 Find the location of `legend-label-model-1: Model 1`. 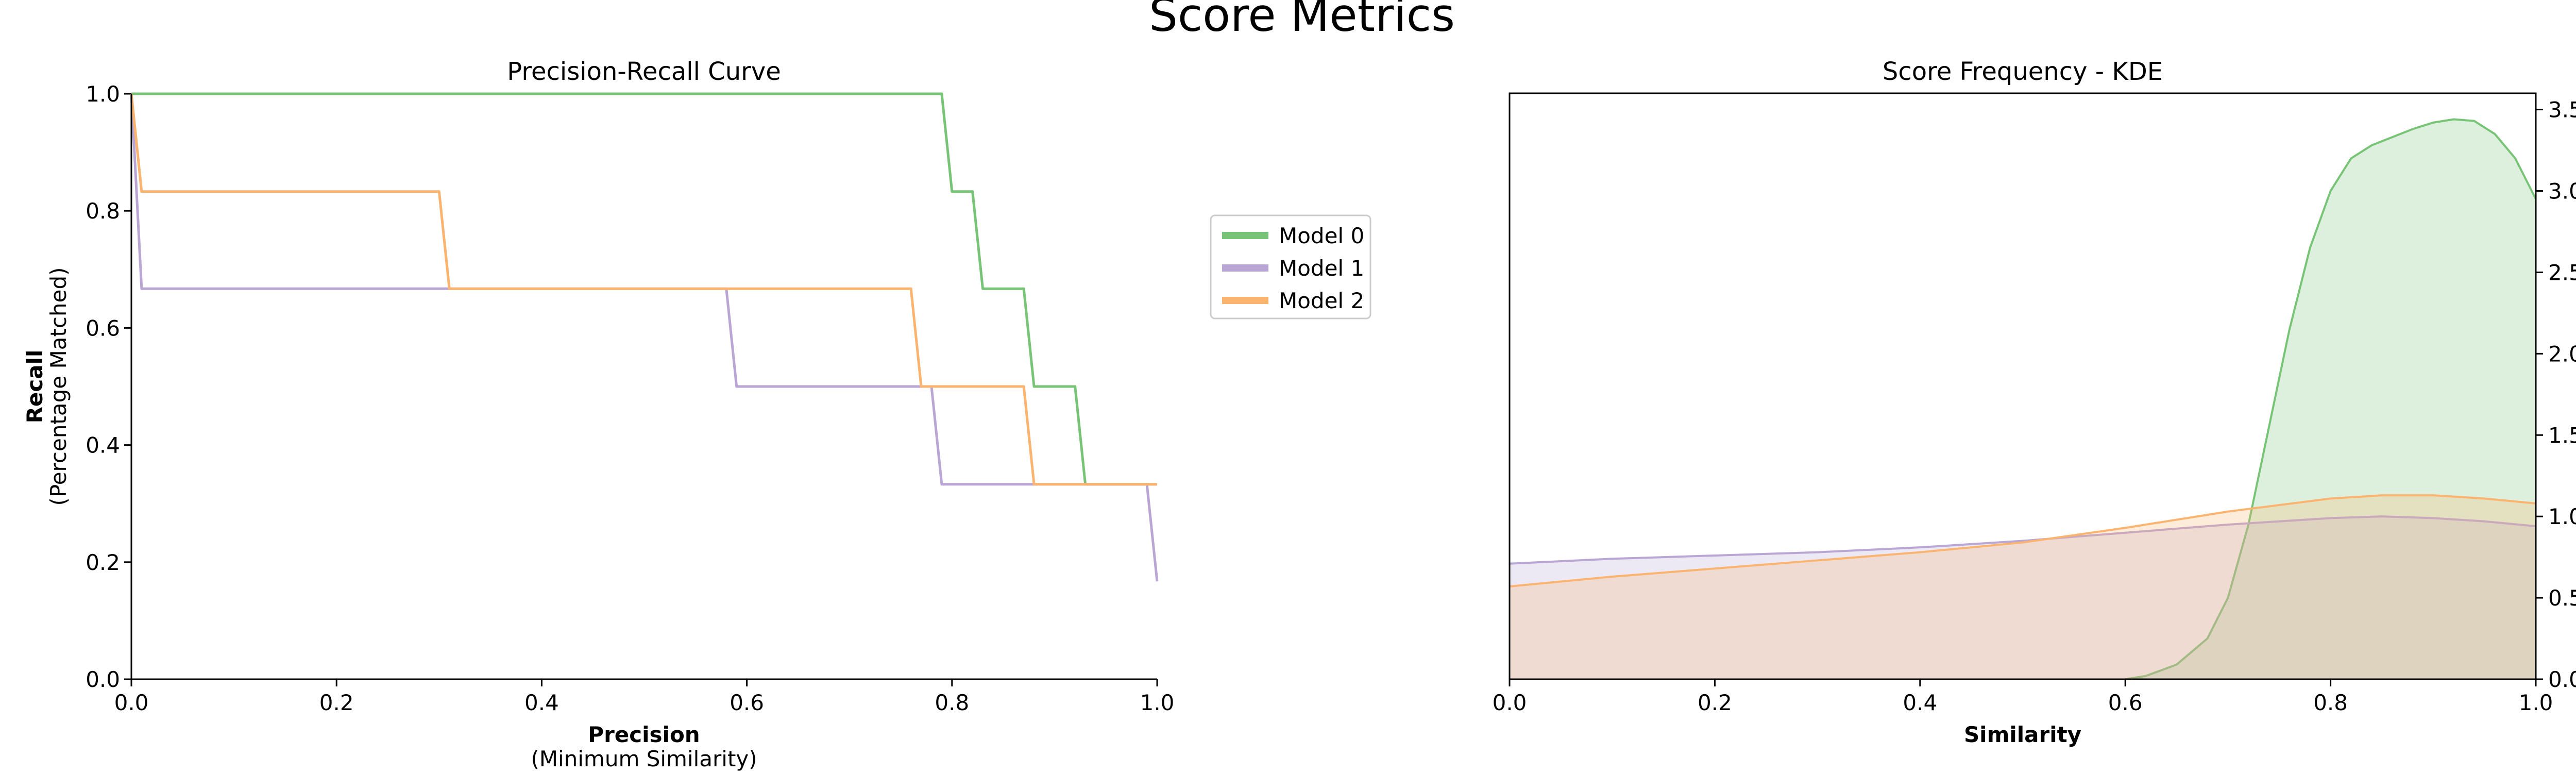

legend-label-model-1: Model 1 is located at coordinates (1321, 268).